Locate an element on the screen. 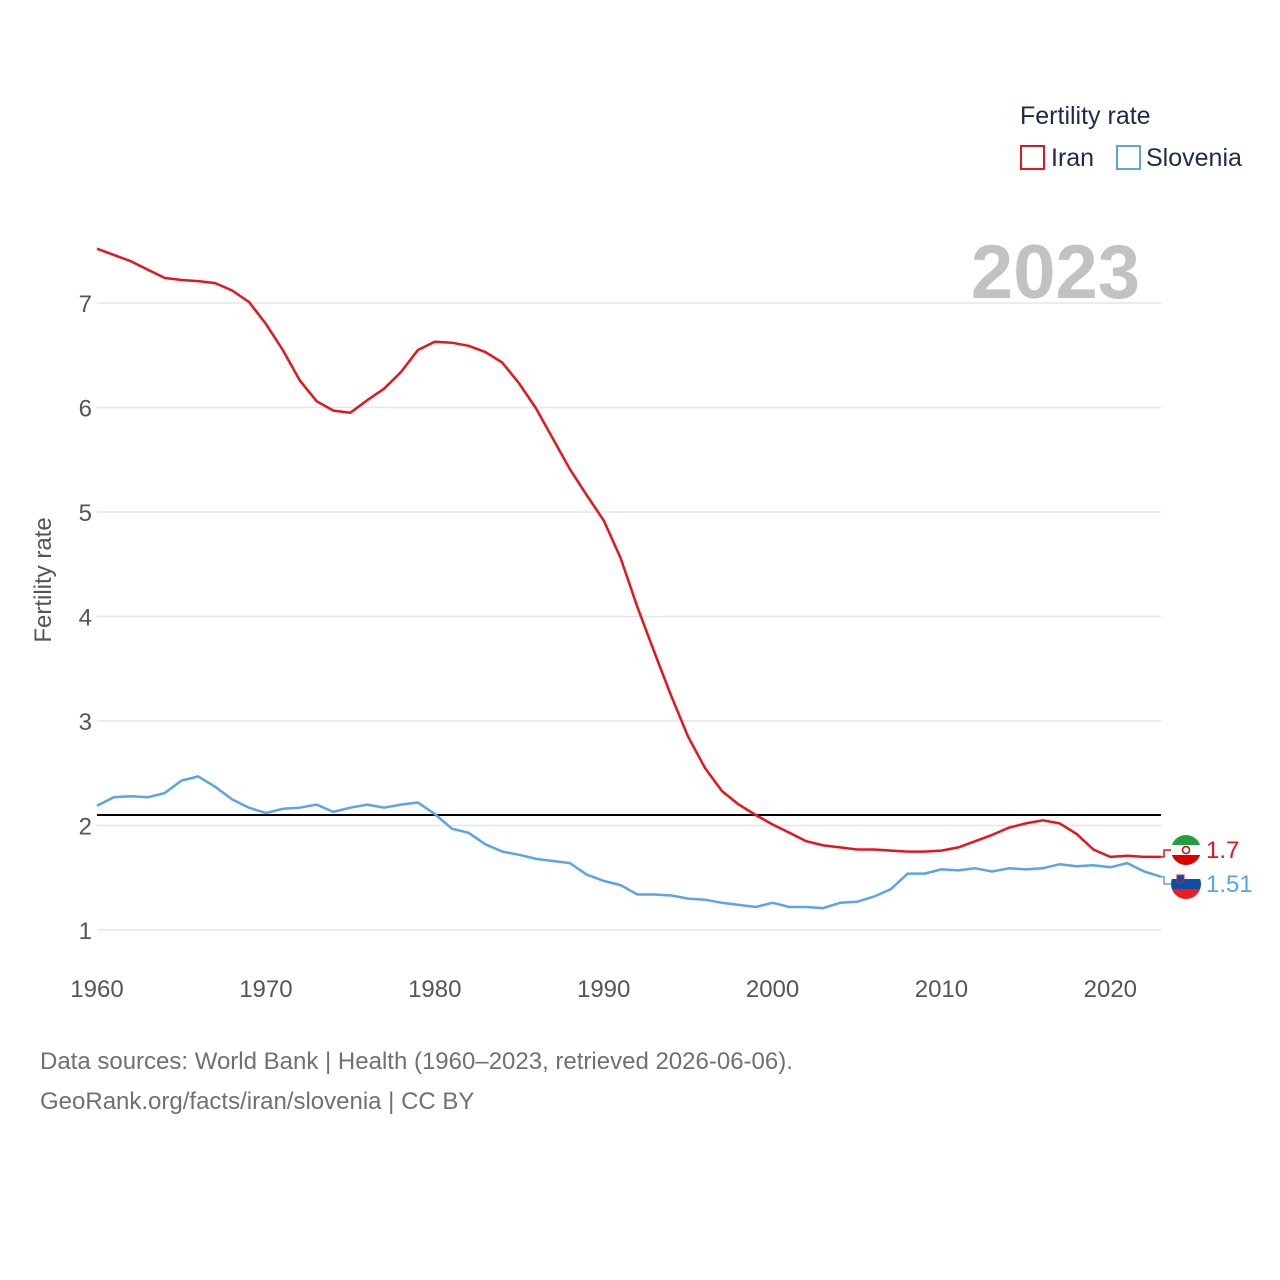  end-labels: 1.7 1.51 is located at coordinates (1207, 867).